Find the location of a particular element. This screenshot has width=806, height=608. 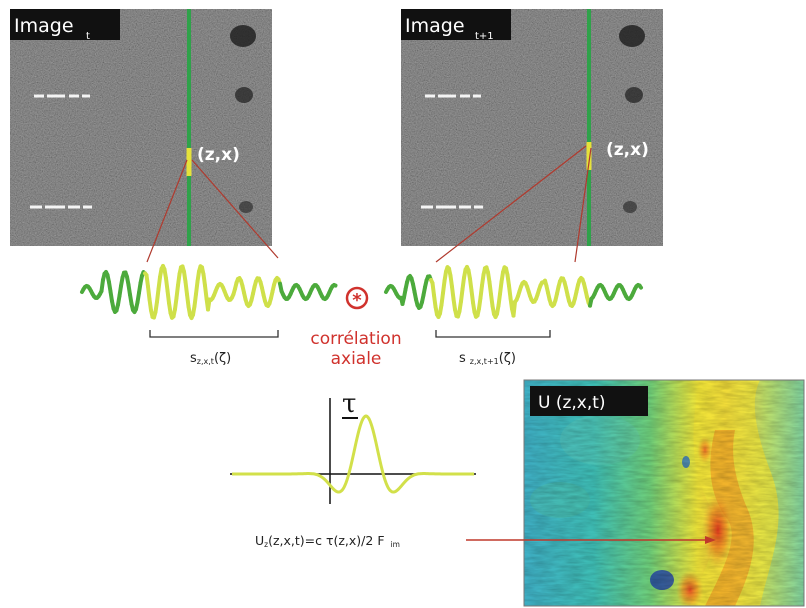

displacement-formula: Uz(z,x,t)=c τ(z,x)/2 F im is located at coordinates (327, 541).